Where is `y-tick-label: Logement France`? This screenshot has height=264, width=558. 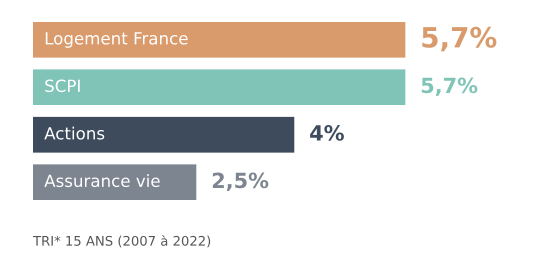
y-tick-label: Logement France is located at coordinates (117, 40).